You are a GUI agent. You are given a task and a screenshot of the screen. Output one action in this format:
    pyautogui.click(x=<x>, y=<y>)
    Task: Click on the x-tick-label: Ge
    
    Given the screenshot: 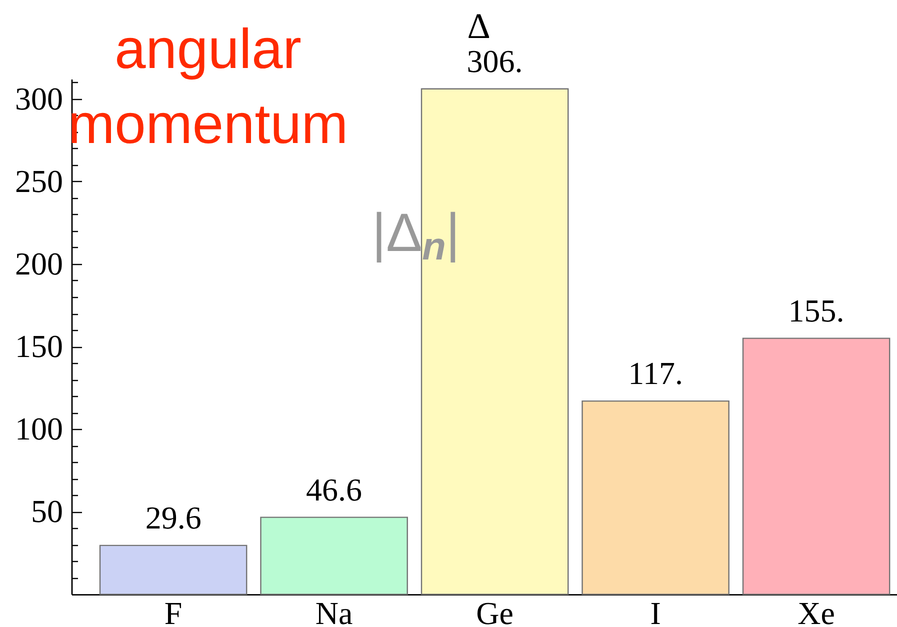 What is the action you would take?
    pyautogui.click(x=495, y=610)
    